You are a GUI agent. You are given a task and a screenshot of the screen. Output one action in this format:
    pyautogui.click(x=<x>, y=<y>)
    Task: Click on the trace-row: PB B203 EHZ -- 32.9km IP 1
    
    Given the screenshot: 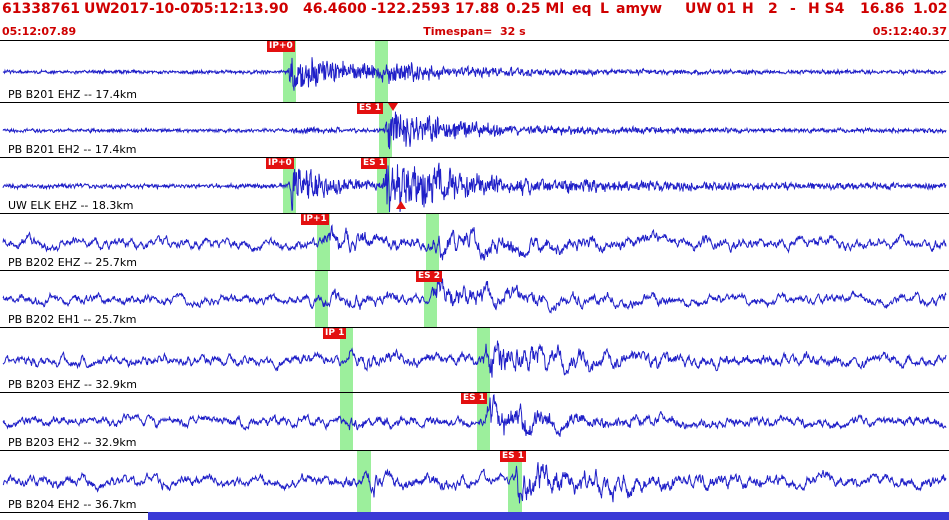 What is the action you would take?
    pyautogui.click(x=474, y=360)
    